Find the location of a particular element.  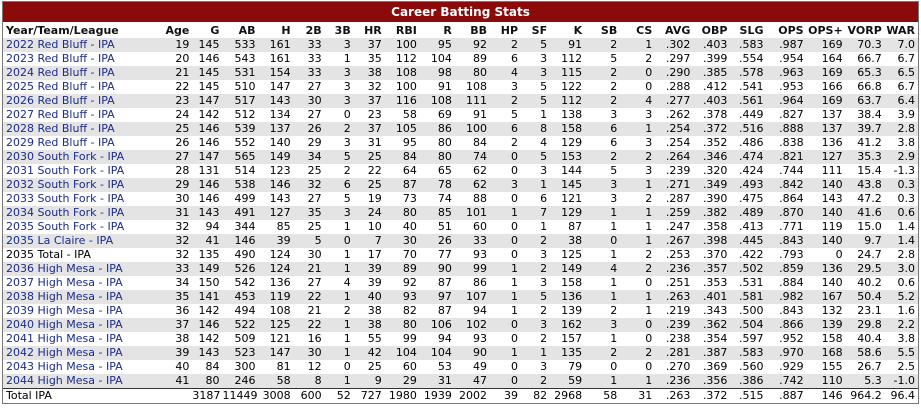

stat-cell: 58 is located at coordinates (283, 380).